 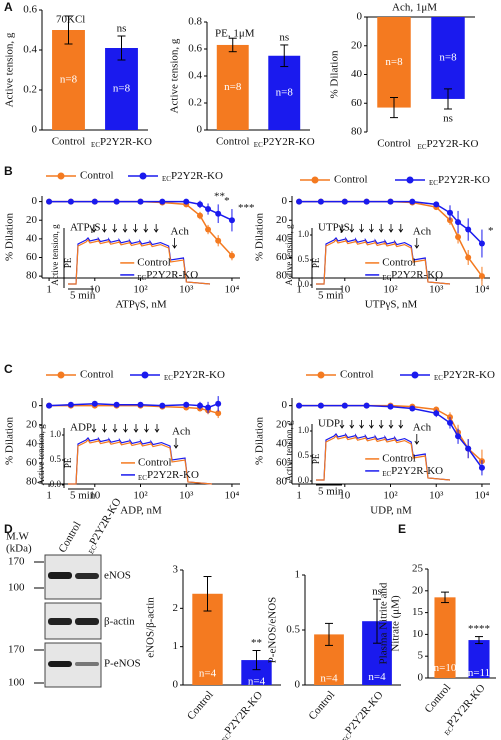 What do you see at coordinates (85, 228) in the screenshot?
I see `inset-drug: ATPγS` at bounding box center [85, 228].